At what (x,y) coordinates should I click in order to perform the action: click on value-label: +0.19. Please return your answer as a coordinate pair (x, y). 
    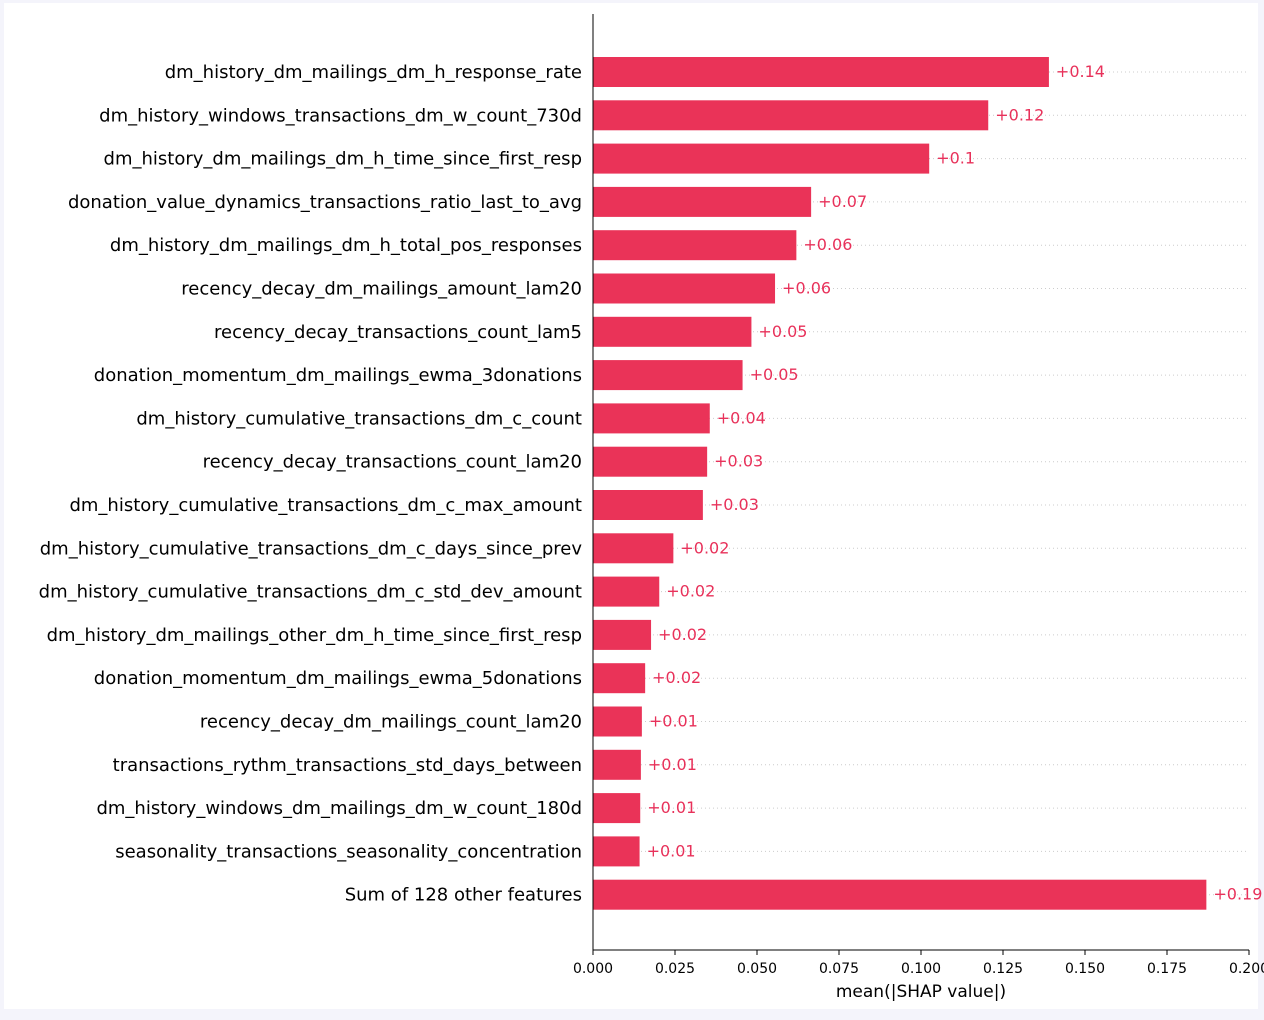
    Looking at the image, I should click on (1237, 894).